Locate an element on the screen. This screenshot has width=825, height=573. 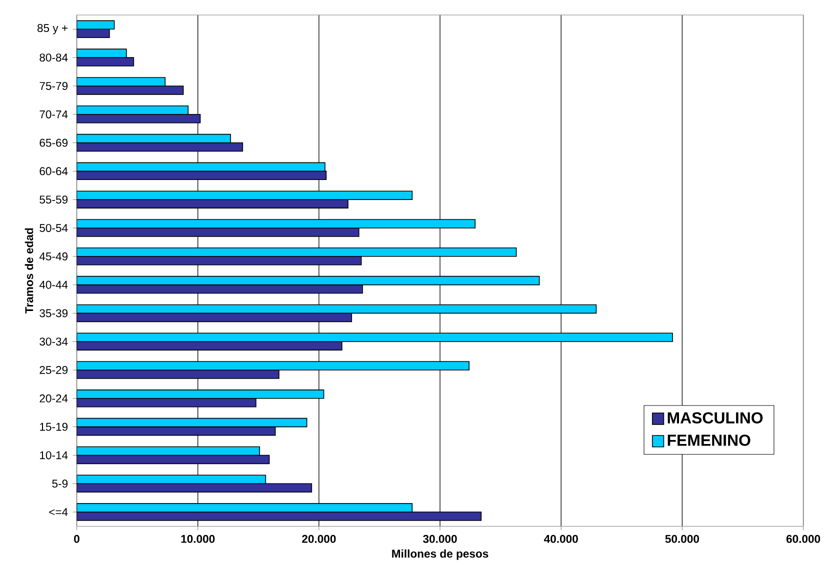
y-tick-label: 75-79 is located at coordinates (54, 86).